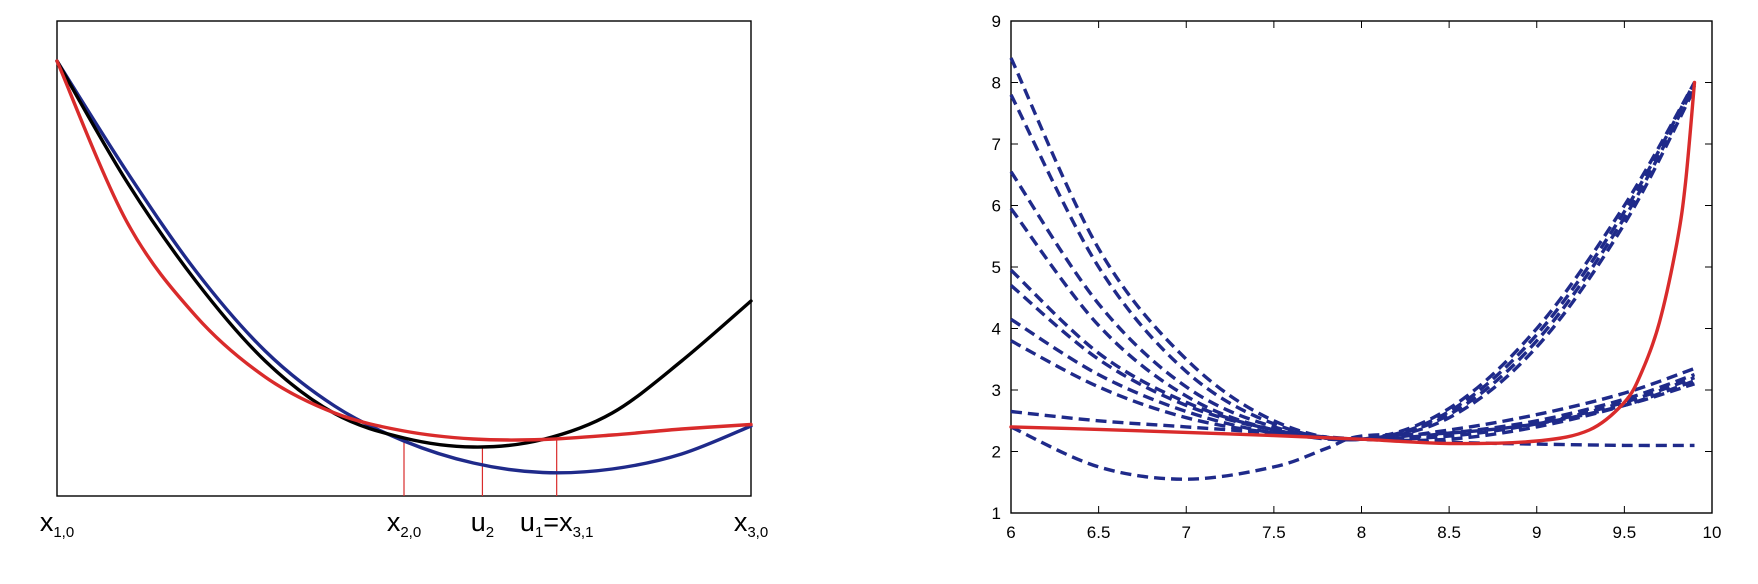  What do you see at coordinates (480, 467) in the screenshot?
I see `left-markers` at bounding box center [480, 467].